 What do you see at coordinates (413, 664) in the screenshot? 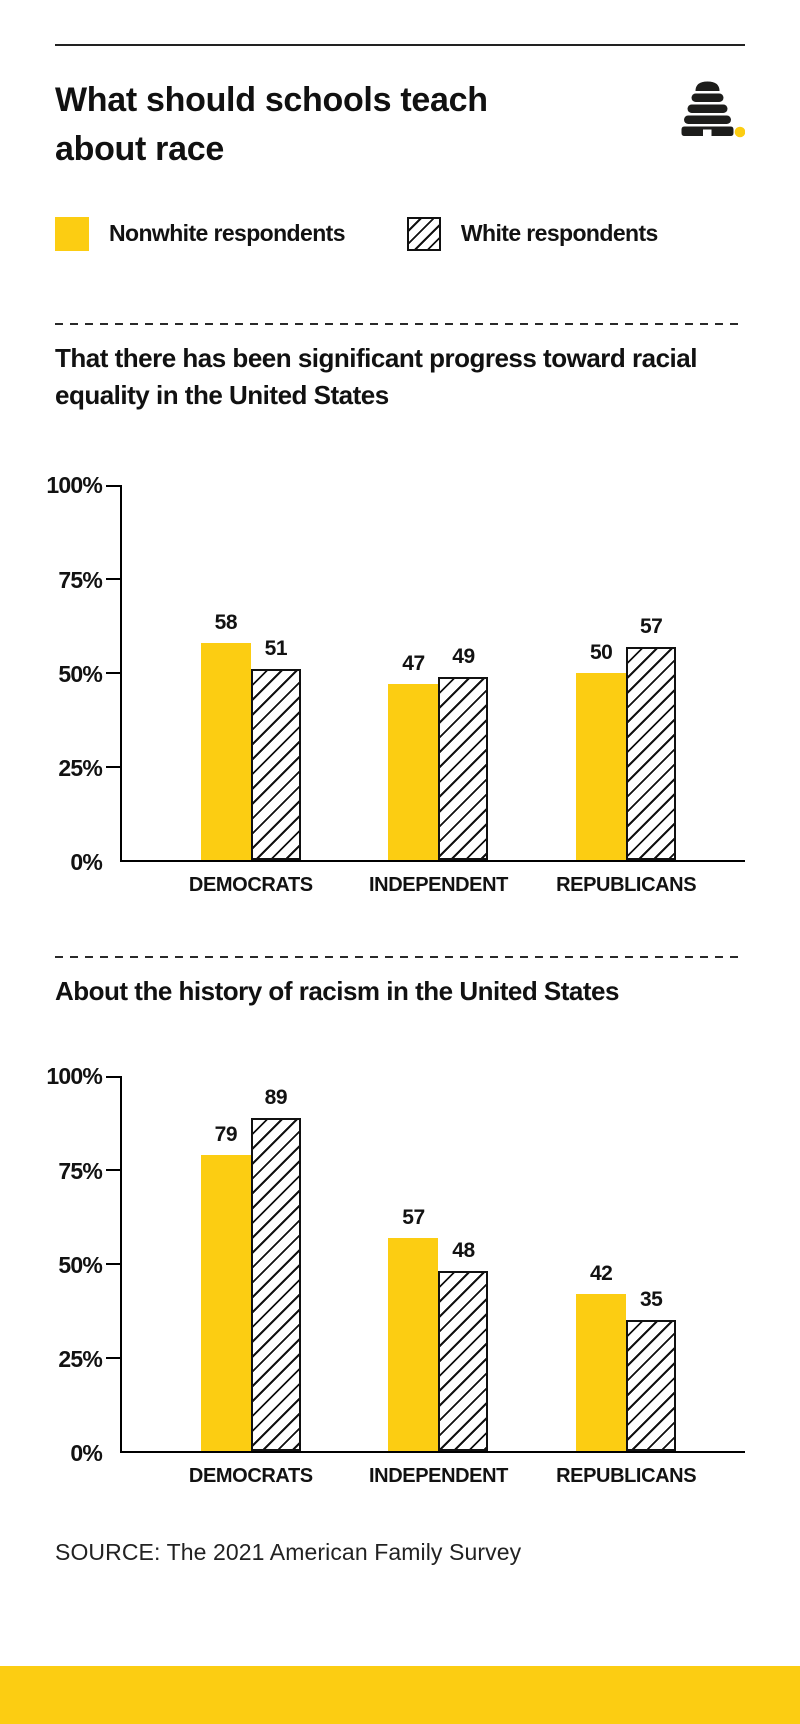
I see `bar-value-label: 47` at bounding box center [413, 664].